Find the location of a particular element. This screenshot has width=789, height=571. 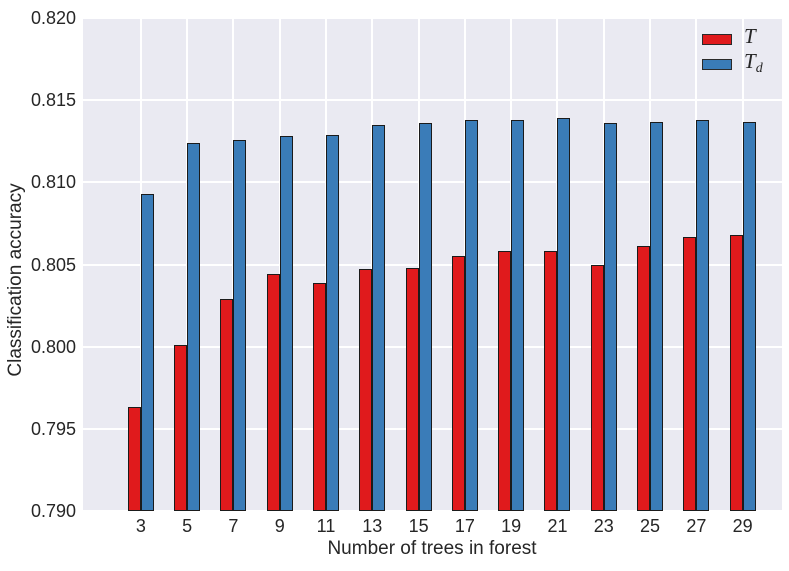

x-tick-19: 19 is located at coordinates (511, 526).